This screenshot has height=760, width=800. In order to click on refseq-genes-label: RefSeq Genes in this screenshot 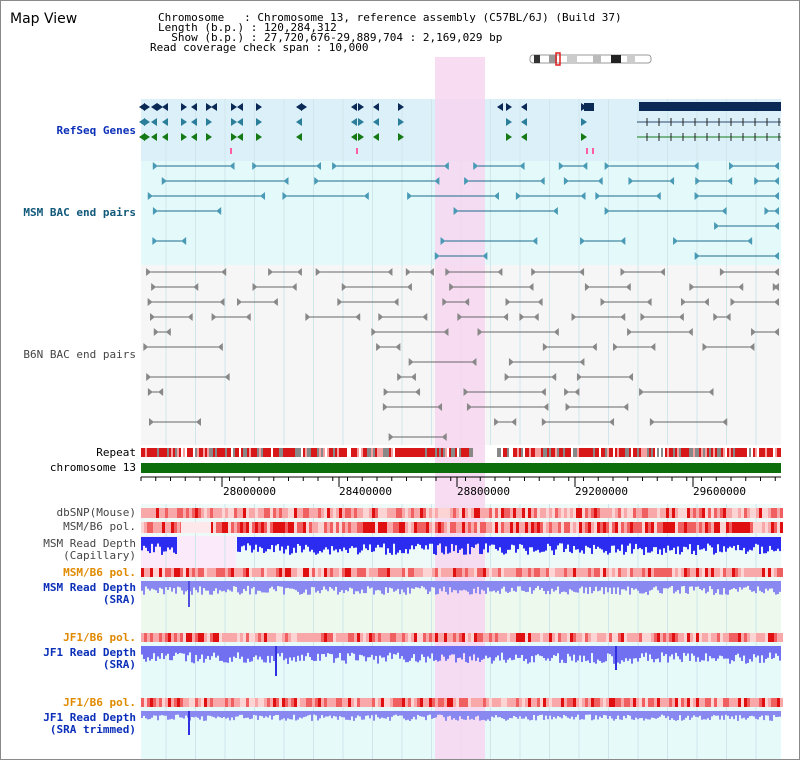, I will do `click(96, 130)`.